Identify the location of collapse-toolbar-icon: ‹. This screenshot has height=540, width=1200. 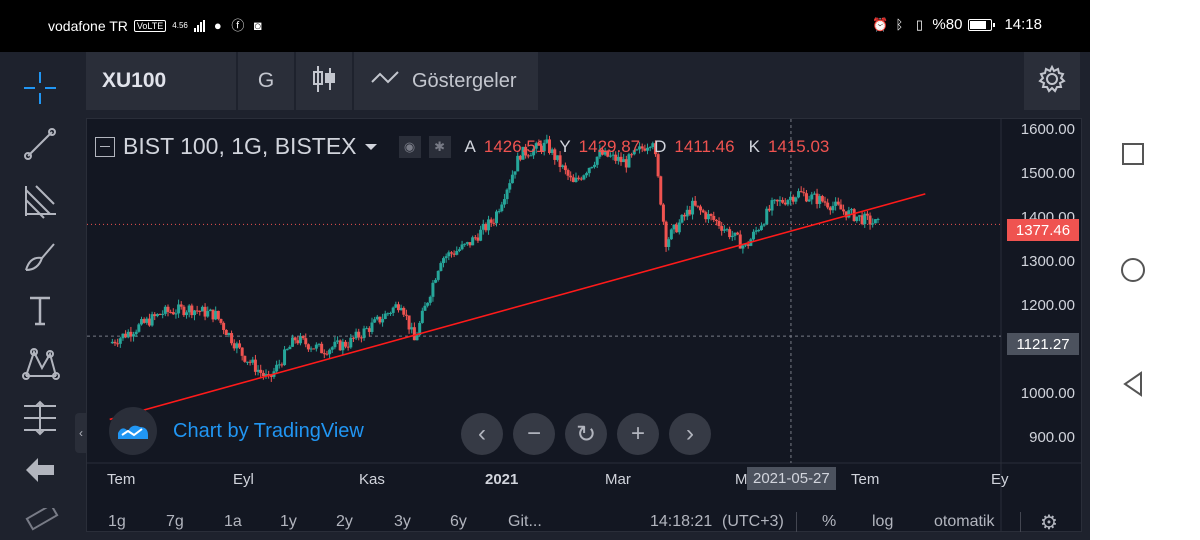
(81, 433).